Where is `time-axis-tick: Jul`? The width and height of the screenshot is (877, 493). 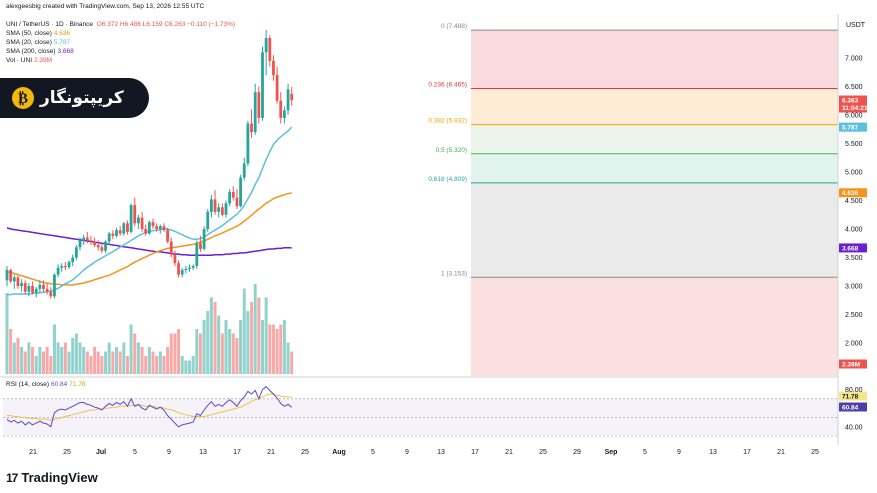 time-axis-tick: Jul is located at coordinates (101, 452).